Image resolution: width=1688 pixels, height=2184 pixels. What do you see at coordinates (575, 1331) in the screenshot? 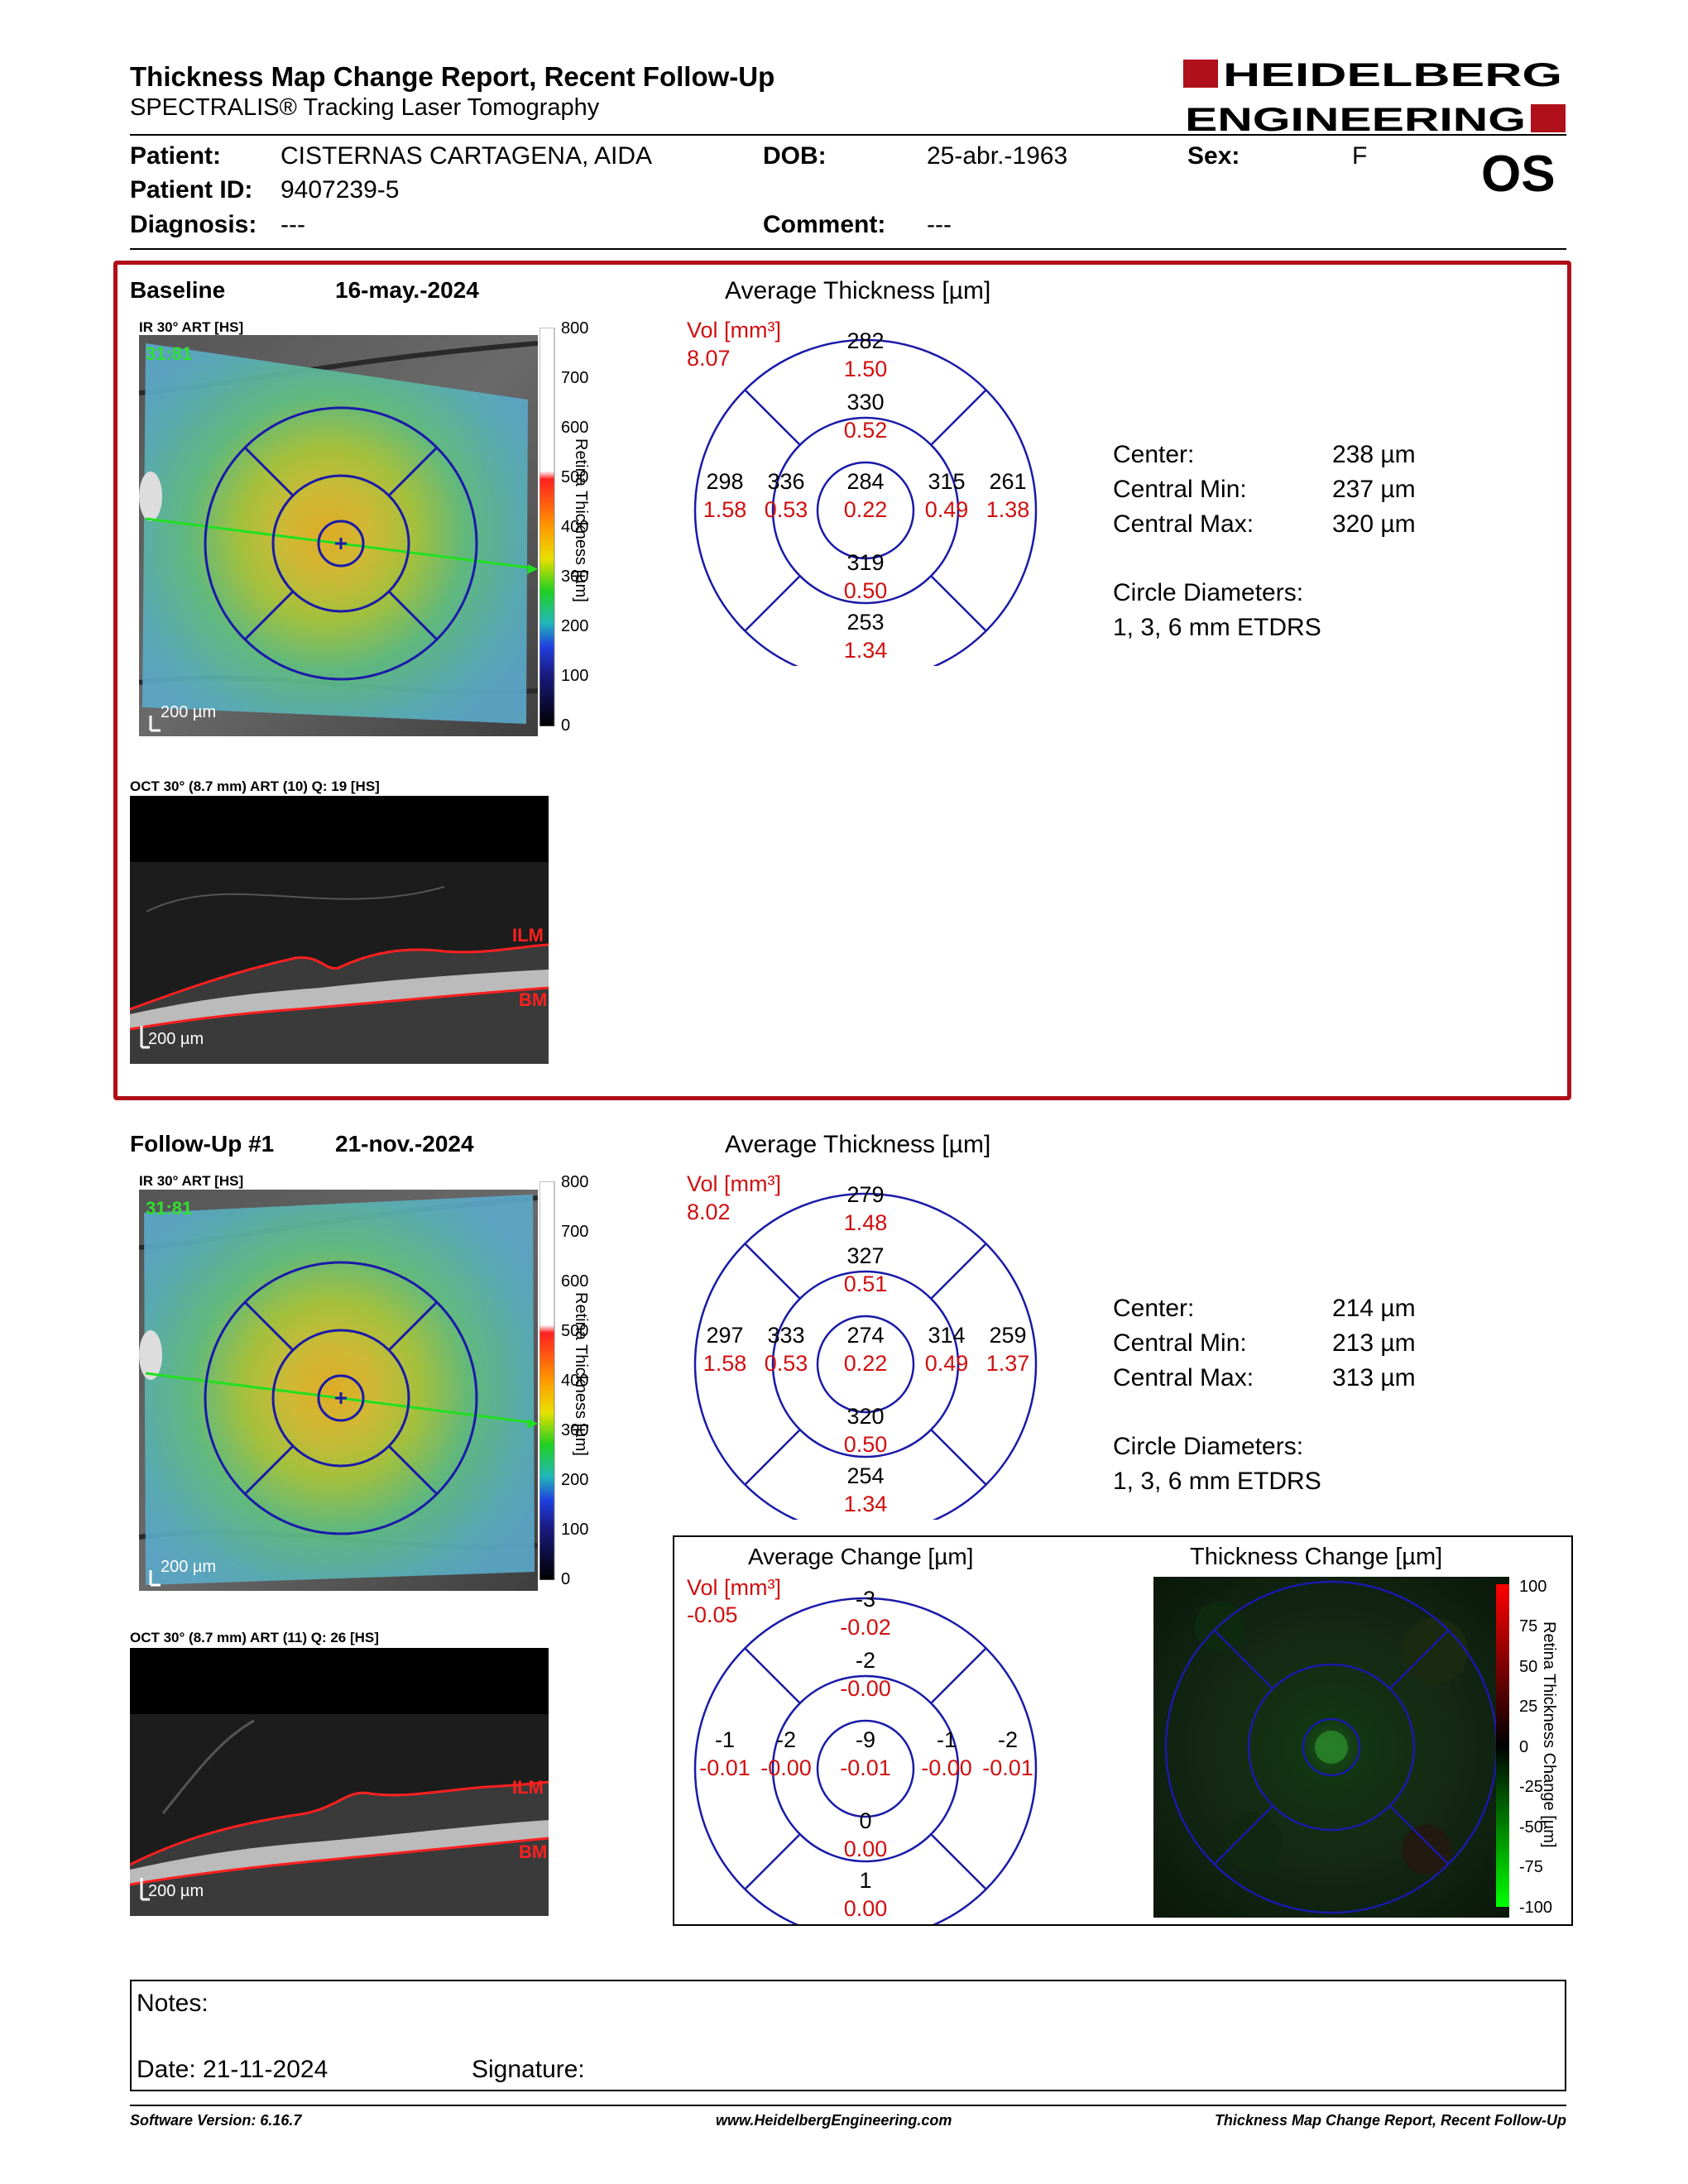
I see `followup-scale-500: 500` at bounding box center [575, 1331].